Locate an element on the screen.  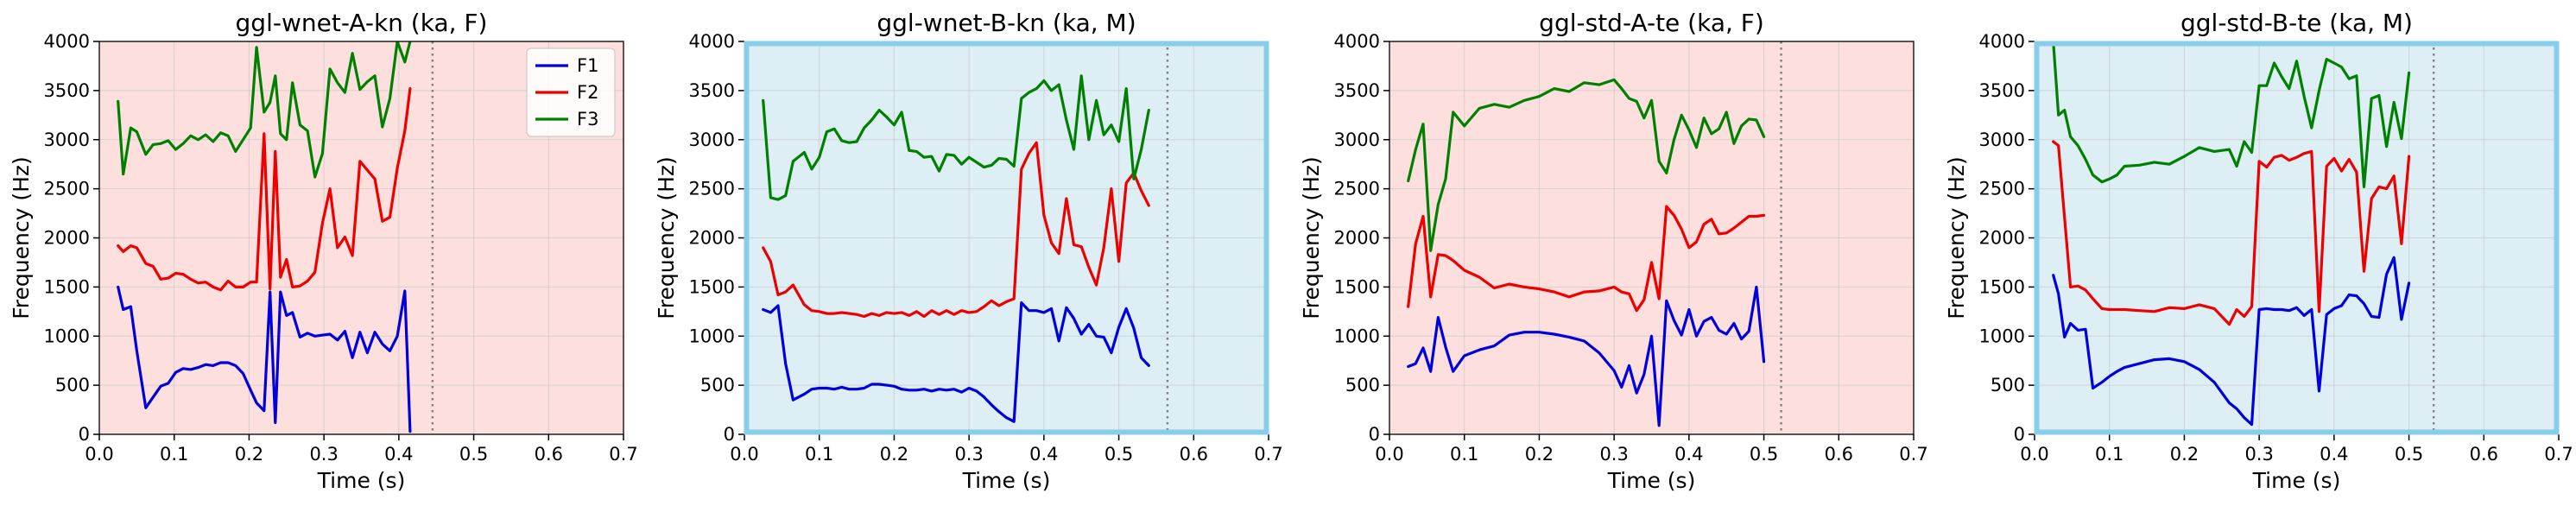
legend-label-f3: F3 is located at coordinates (587, 119).